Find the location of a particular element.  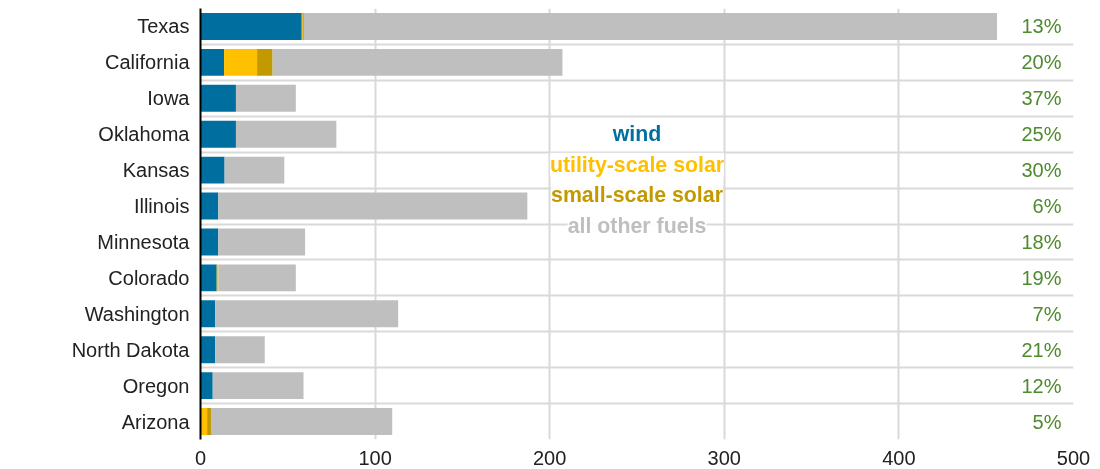

annotation: 5% is located at coordinates (1047, 421).